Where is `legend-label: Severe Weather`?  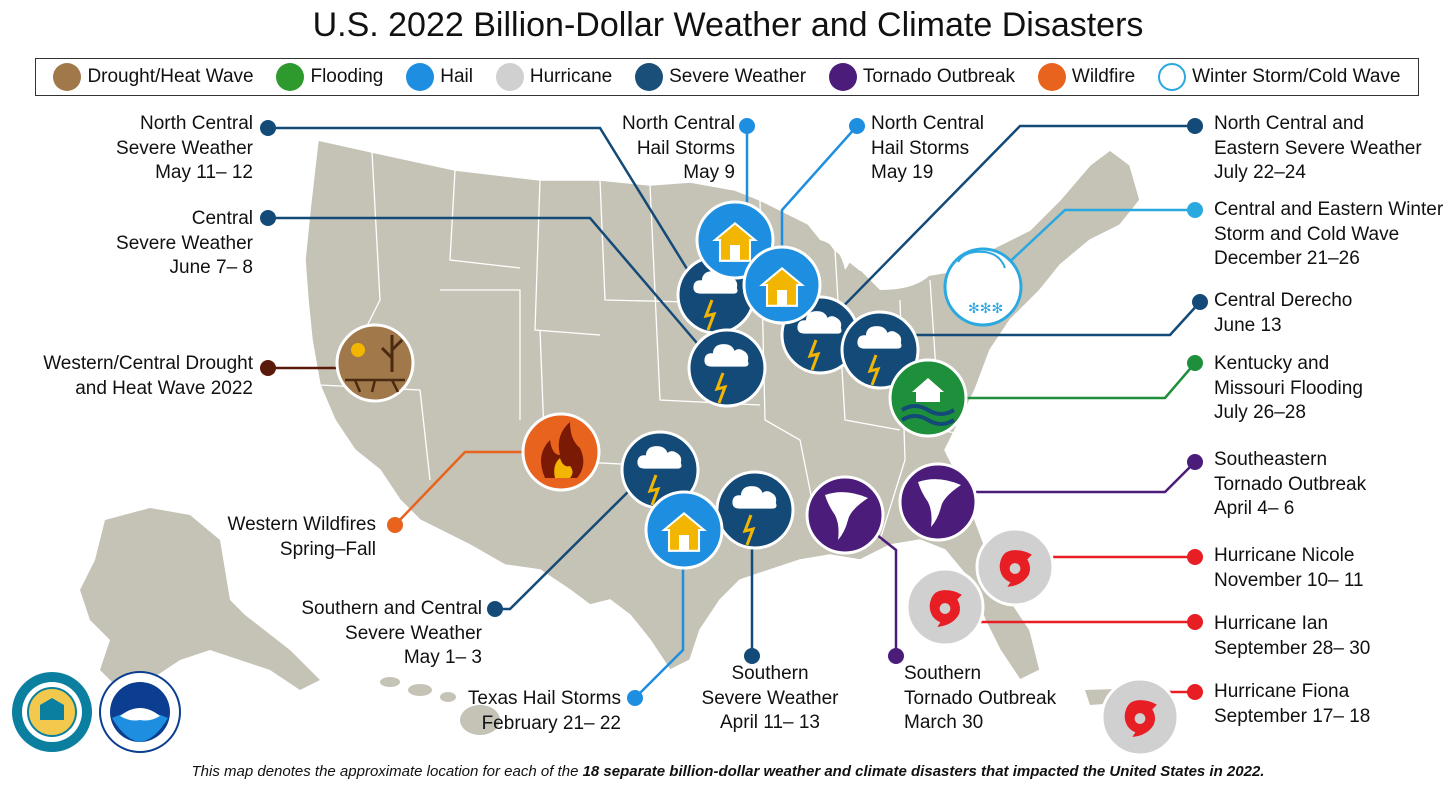
legend-label: Severe Weather is located at coordinates (738, 76).